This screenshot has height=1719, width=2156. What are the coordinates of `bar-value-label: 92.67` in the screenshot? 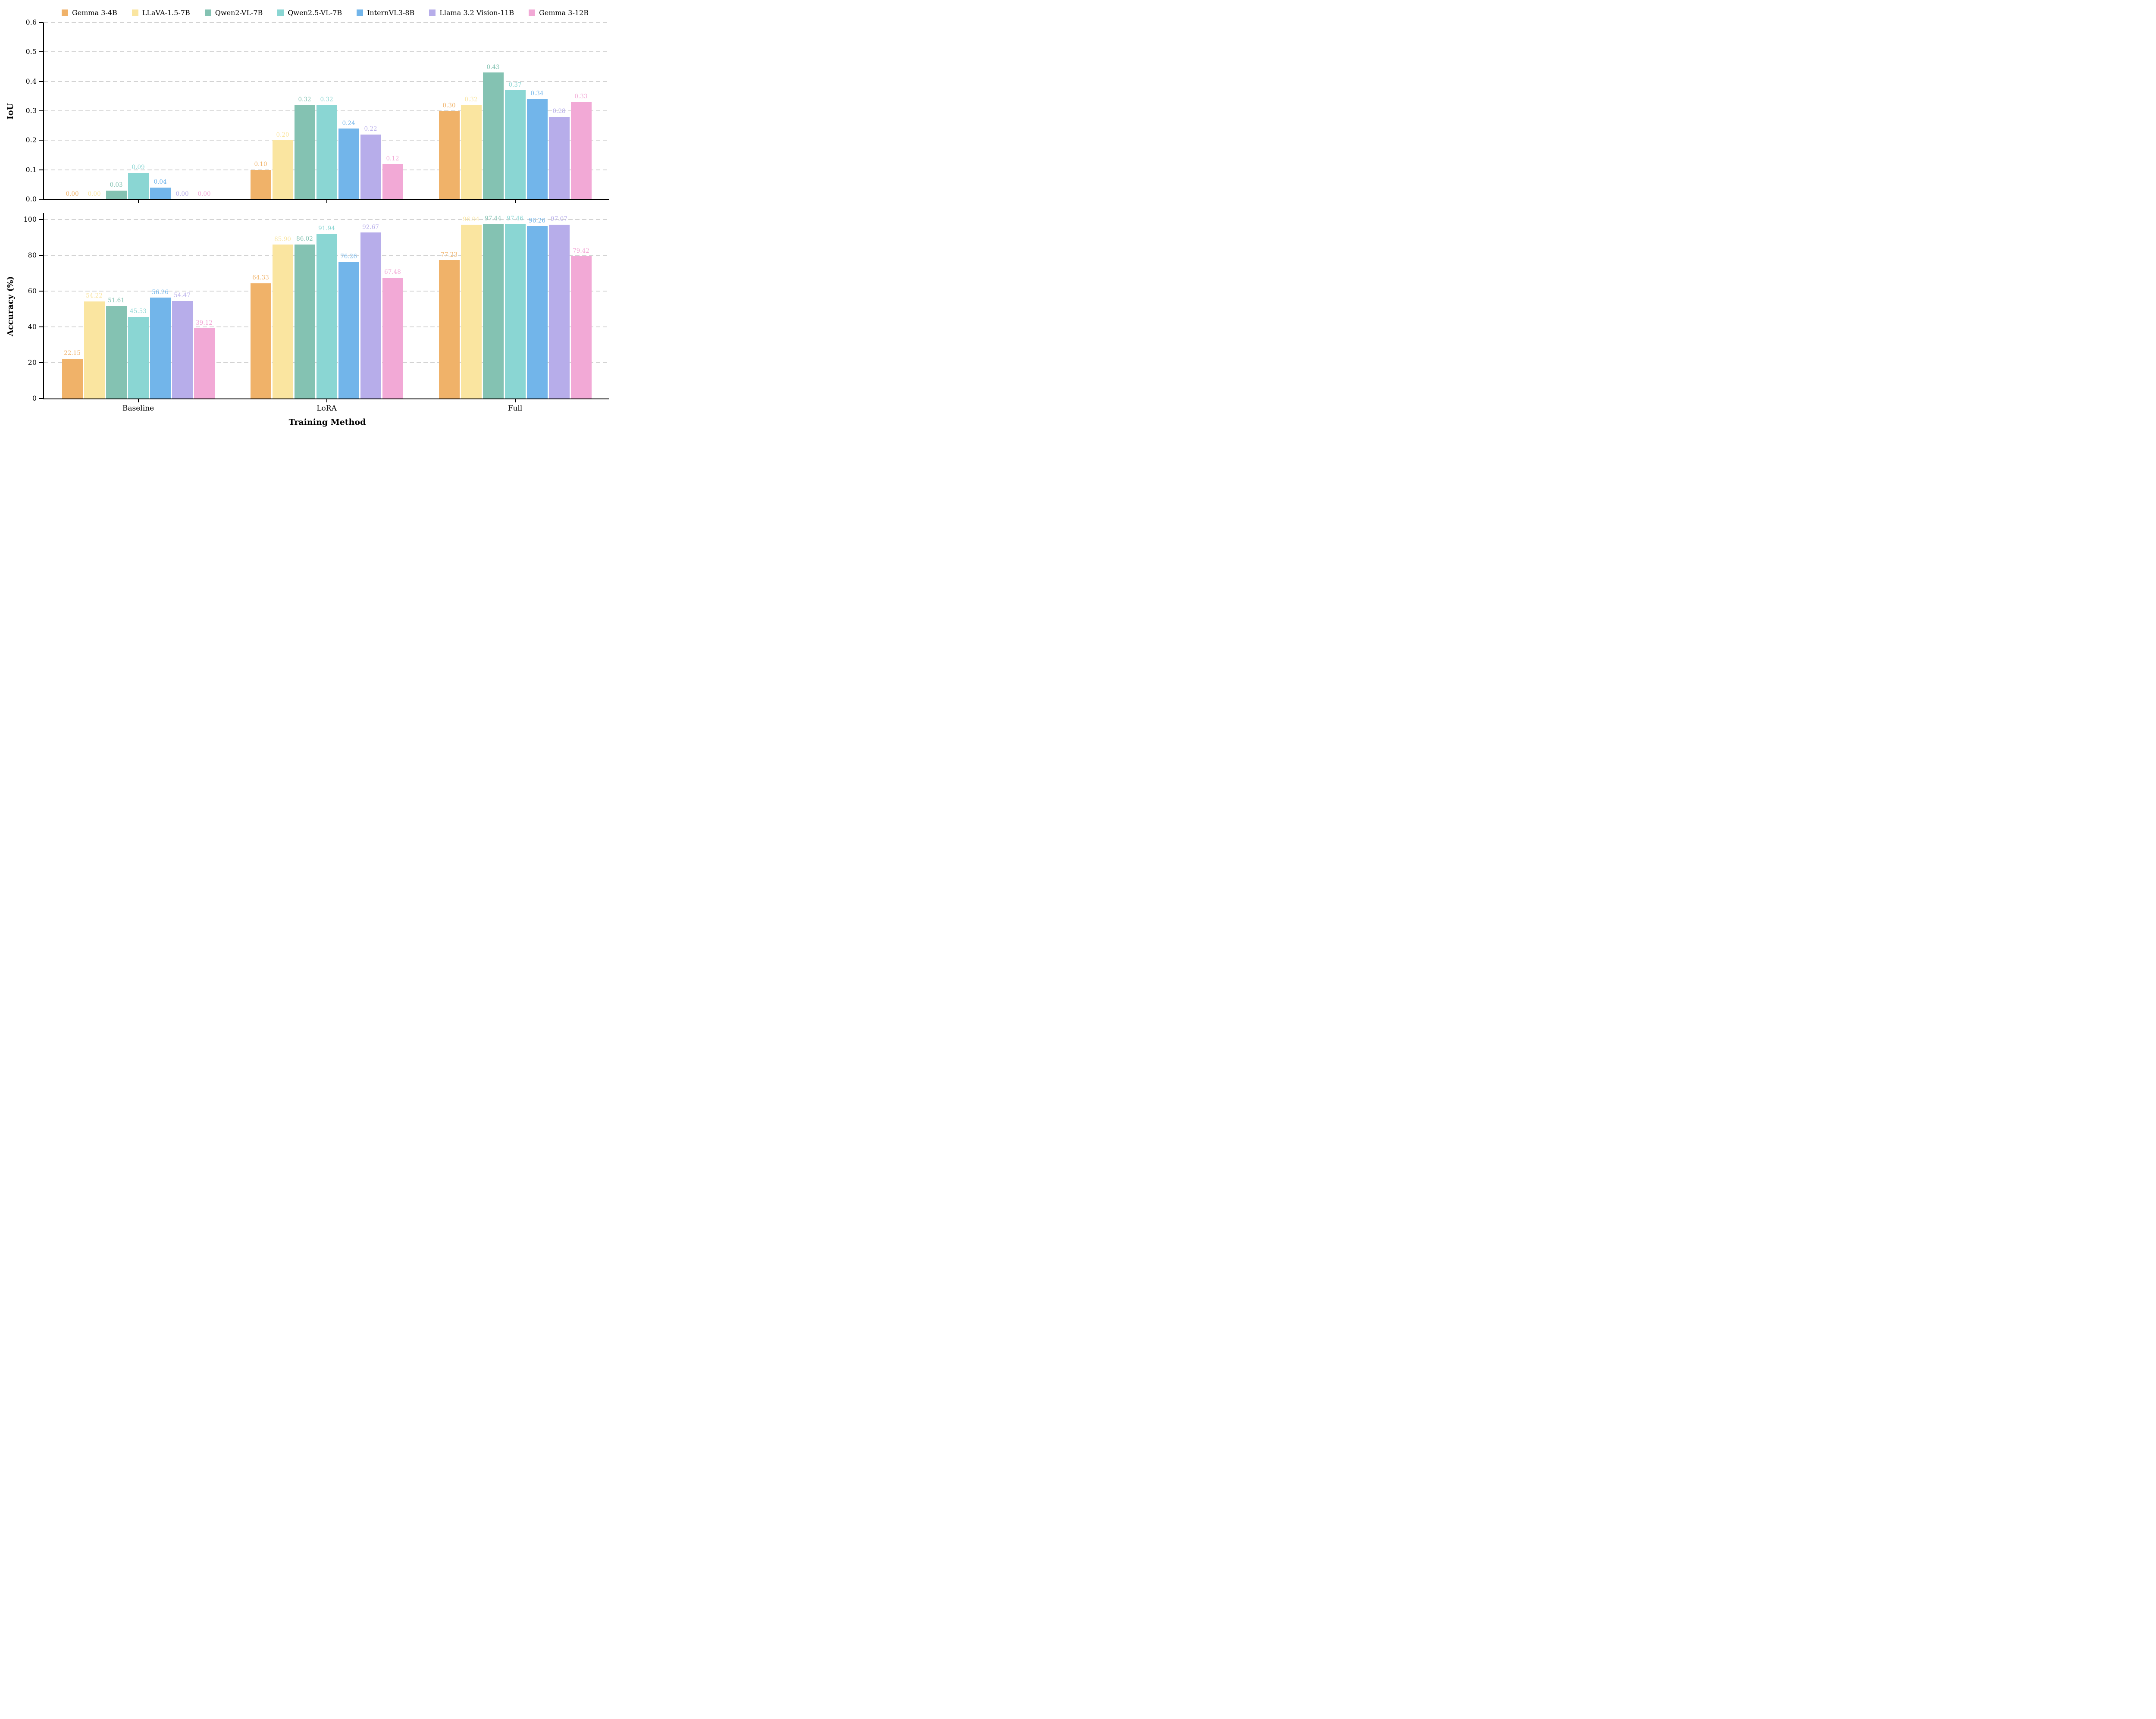 It's located at (370, 227).